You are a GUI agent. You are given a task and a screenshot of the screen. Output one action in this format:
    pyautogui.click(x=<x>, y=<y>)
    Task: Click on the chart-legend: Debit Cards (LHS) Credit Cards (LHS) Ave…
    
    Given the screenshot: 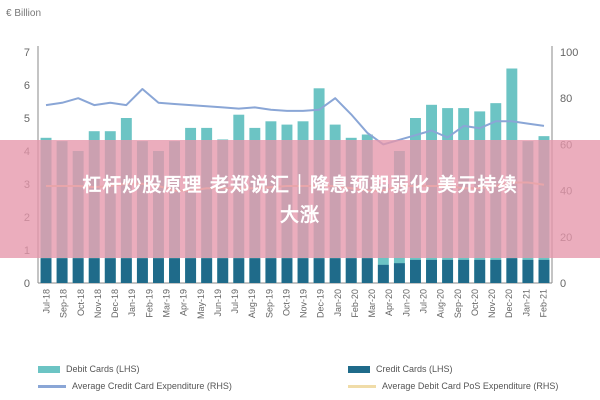 What is the action you would take?
    pyautogui.click(x=318, y=380)
    